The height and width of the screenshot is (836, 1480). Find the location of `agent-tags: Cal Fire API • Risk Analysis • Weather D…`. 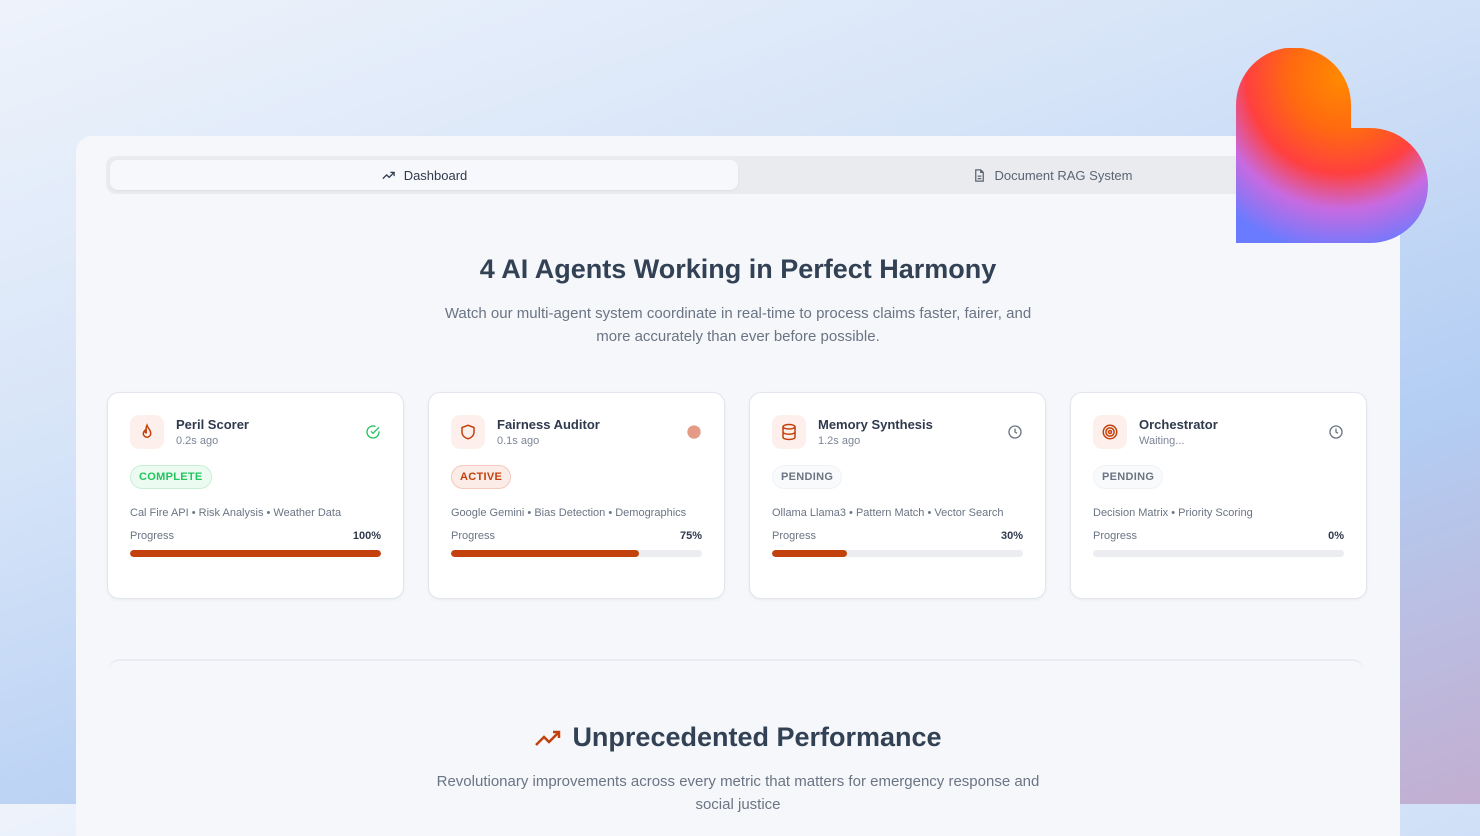

agent-tags: Cal Fire API • Risk Analysis • Weather D… is located at coordinates (236, 513).